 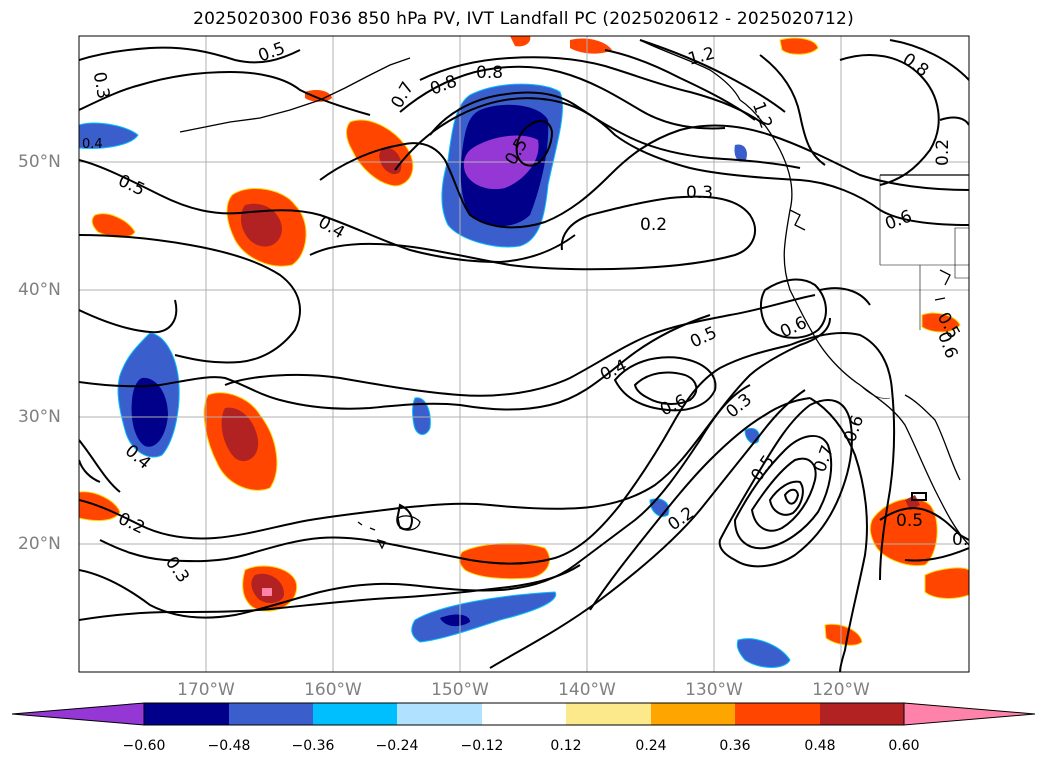 I want to click on cold-blob-f, so click(x=763, y=653).